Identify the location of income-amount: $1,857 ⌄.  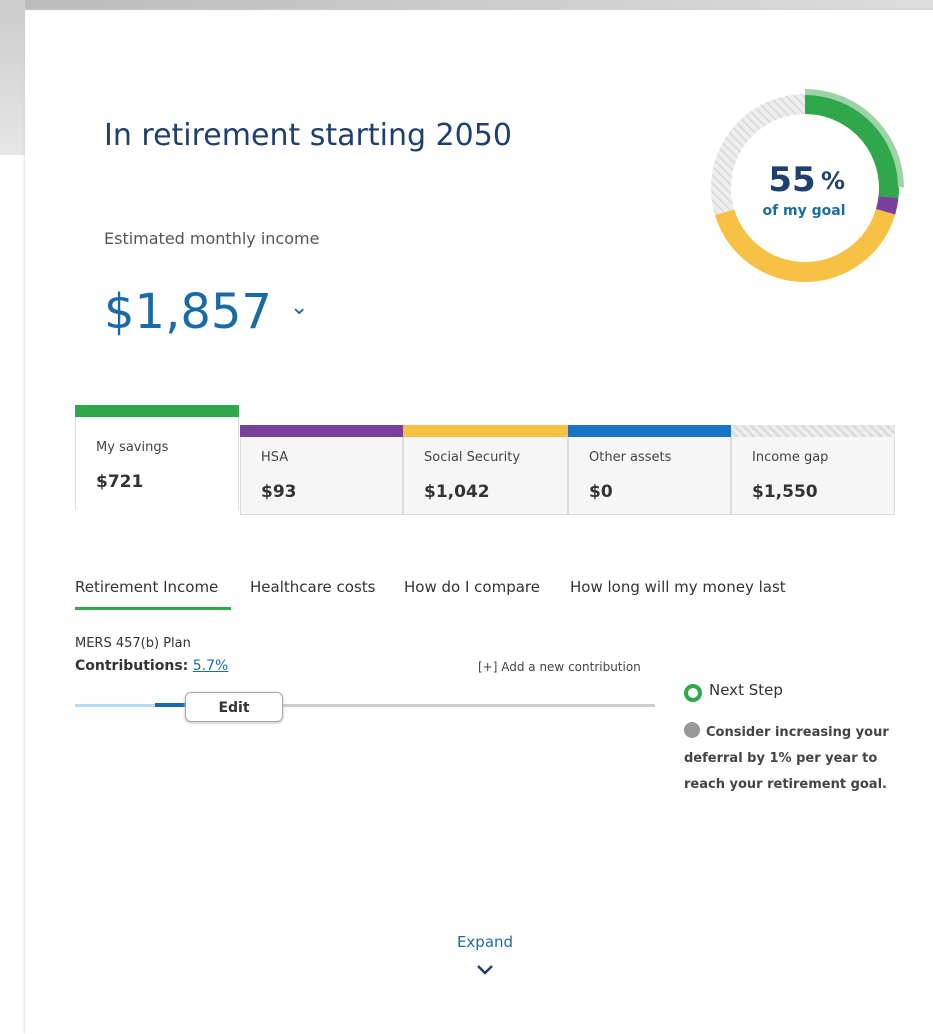
(206, 312).